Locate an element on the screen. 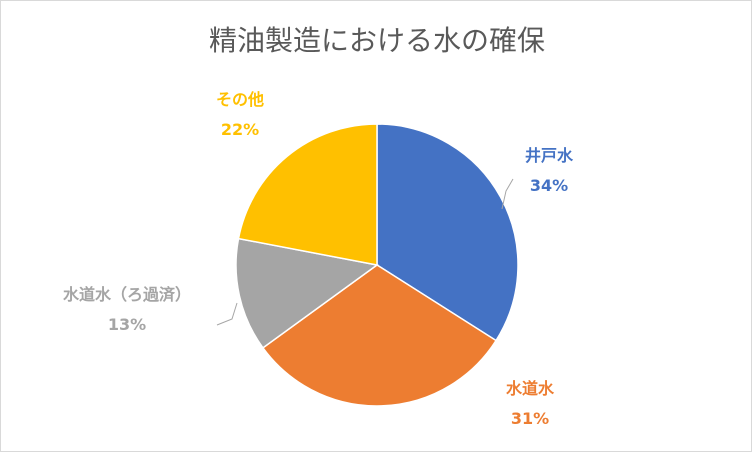  data-label-value-other: 22% is located at coordinates (240, 129).